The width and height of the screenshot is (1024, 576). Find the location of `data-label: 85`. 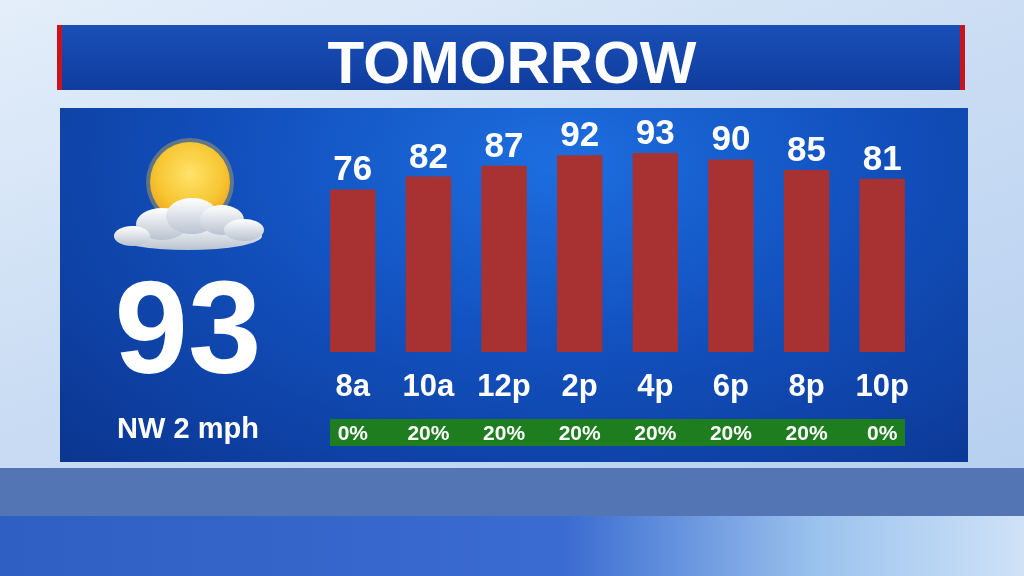

data-label: 85 is located at coordinates (807, 149).